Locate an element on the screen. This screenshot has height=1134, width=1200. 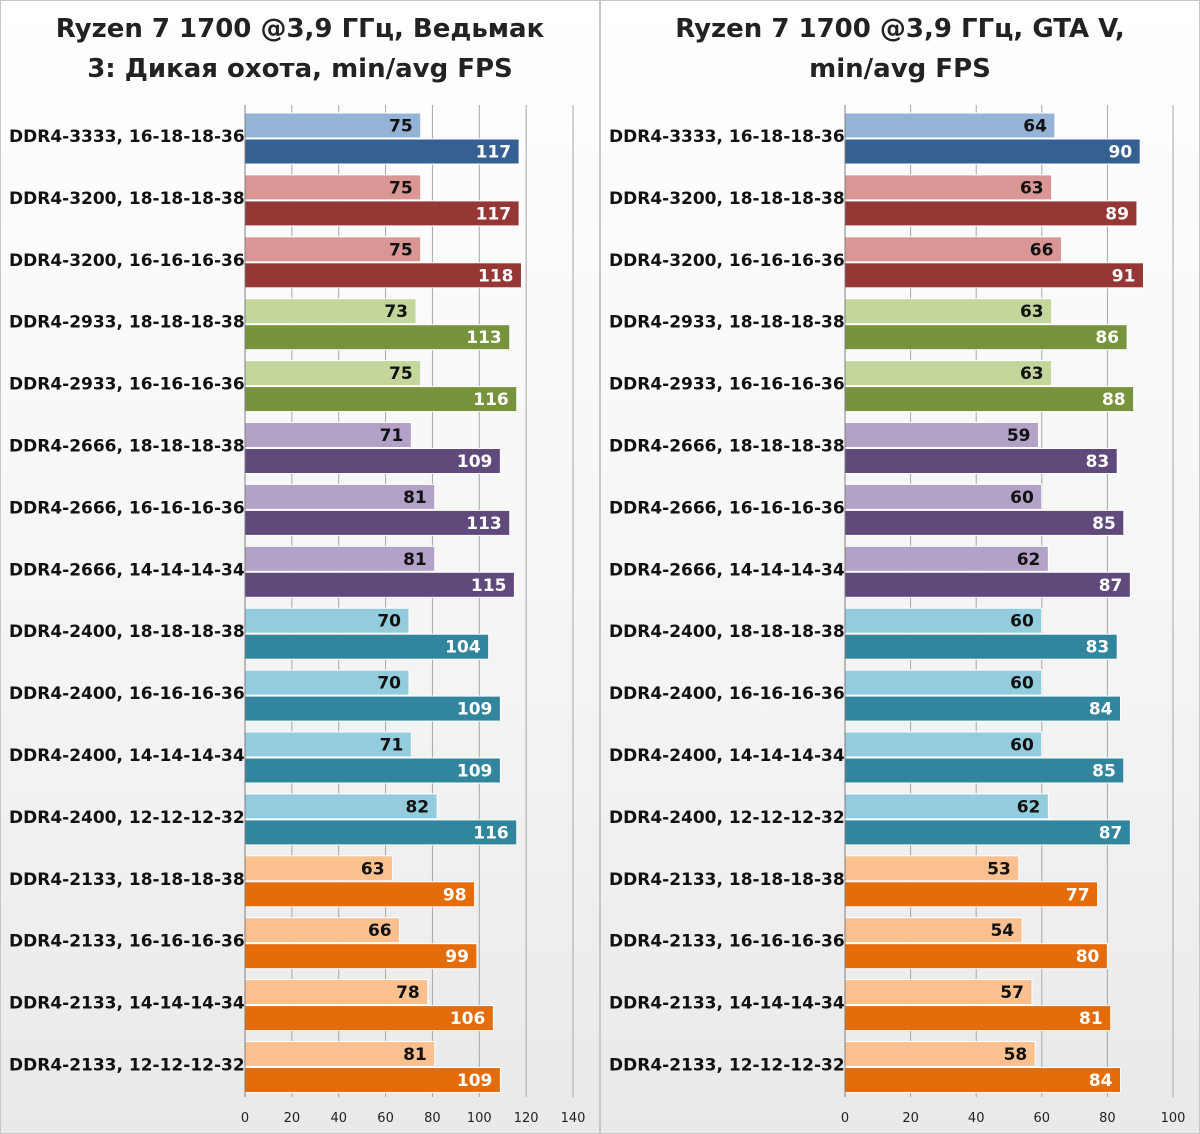
data-label-min: 78 is located at coordinates (408, 993).